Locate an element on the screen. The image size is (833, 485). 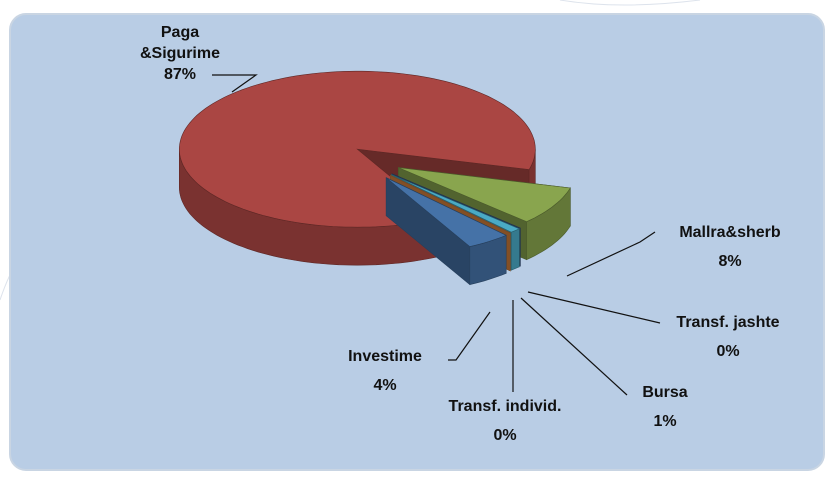
data-label: Paga &Sigurime 87% is located at coordinates (180, 53).